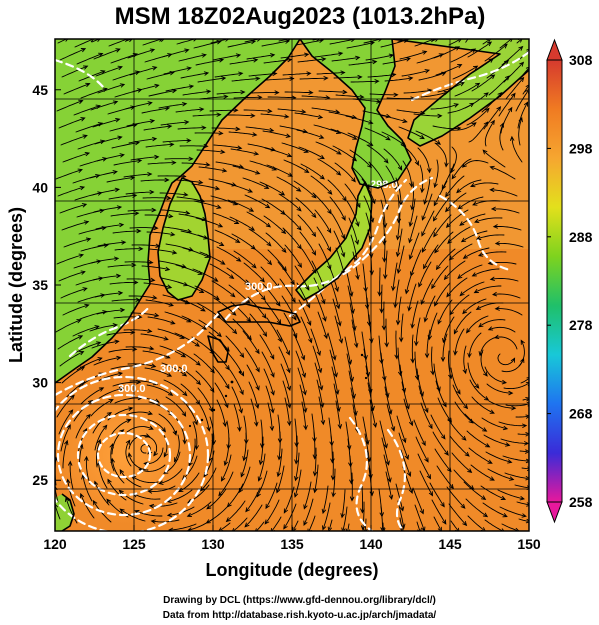 This screenshot has height=625, width=599. Describe the element at coordinates (46, 285) in the screenshot. I see `y-axis: 25 30 35 40 45` at that location.